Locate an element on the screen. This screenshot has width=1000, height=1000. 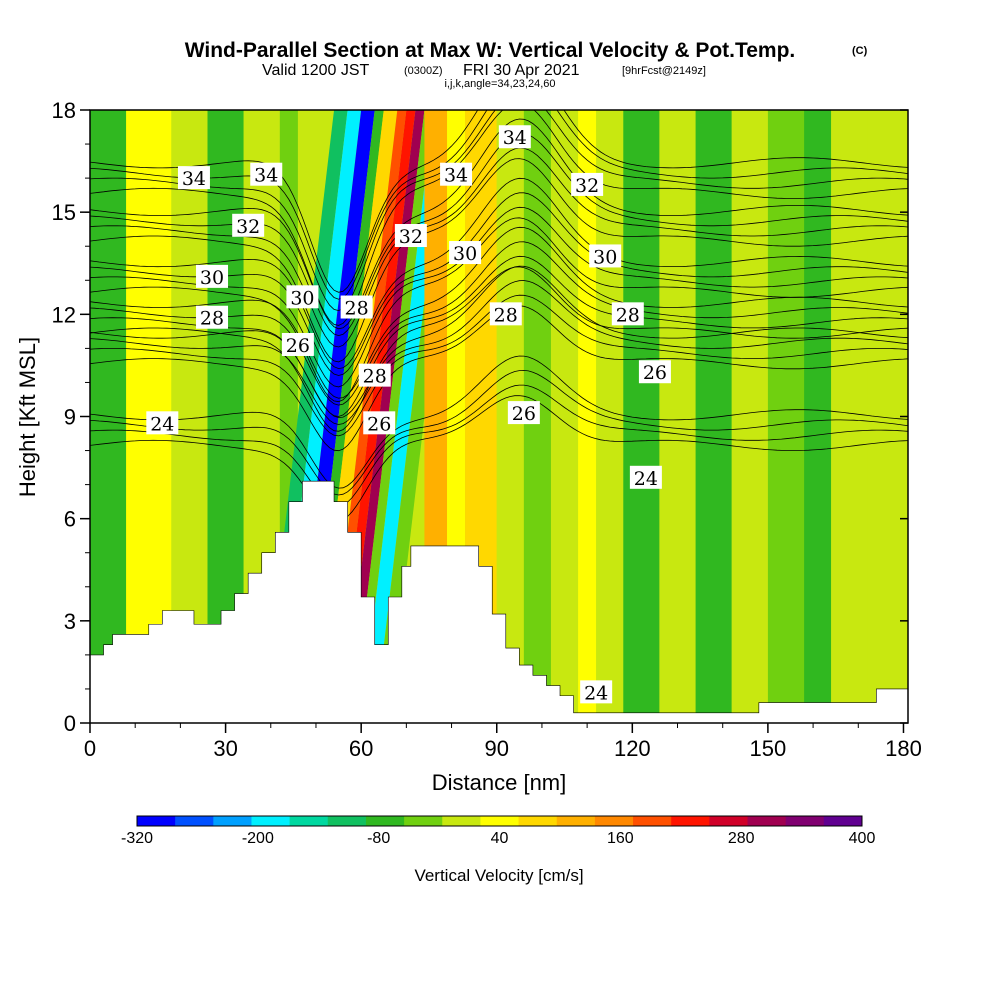
y-tick-label: 0 is located at coordinates (70, 723).